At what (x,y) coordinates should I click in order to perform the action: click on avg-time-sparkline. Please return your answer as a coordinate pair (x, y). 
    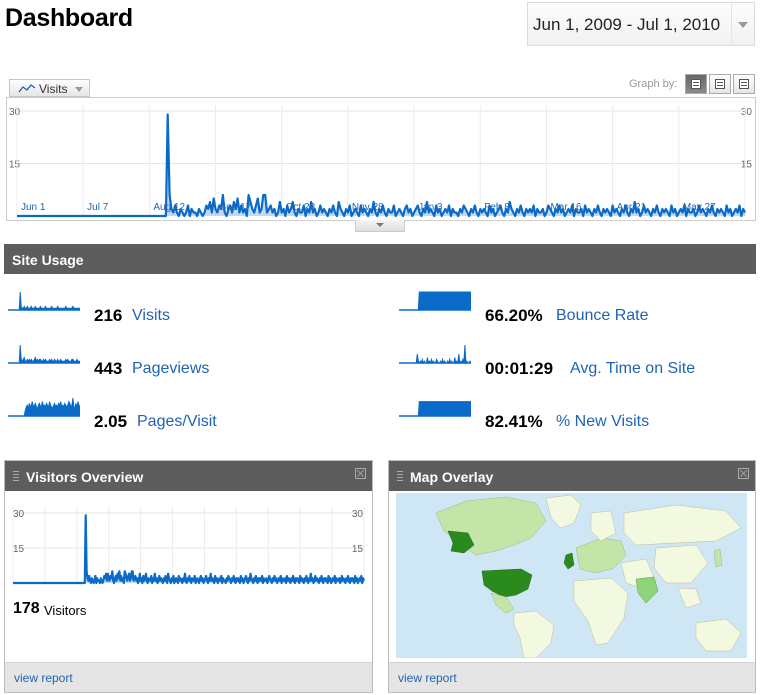
    Looking at the image, I should click on (435, 354).